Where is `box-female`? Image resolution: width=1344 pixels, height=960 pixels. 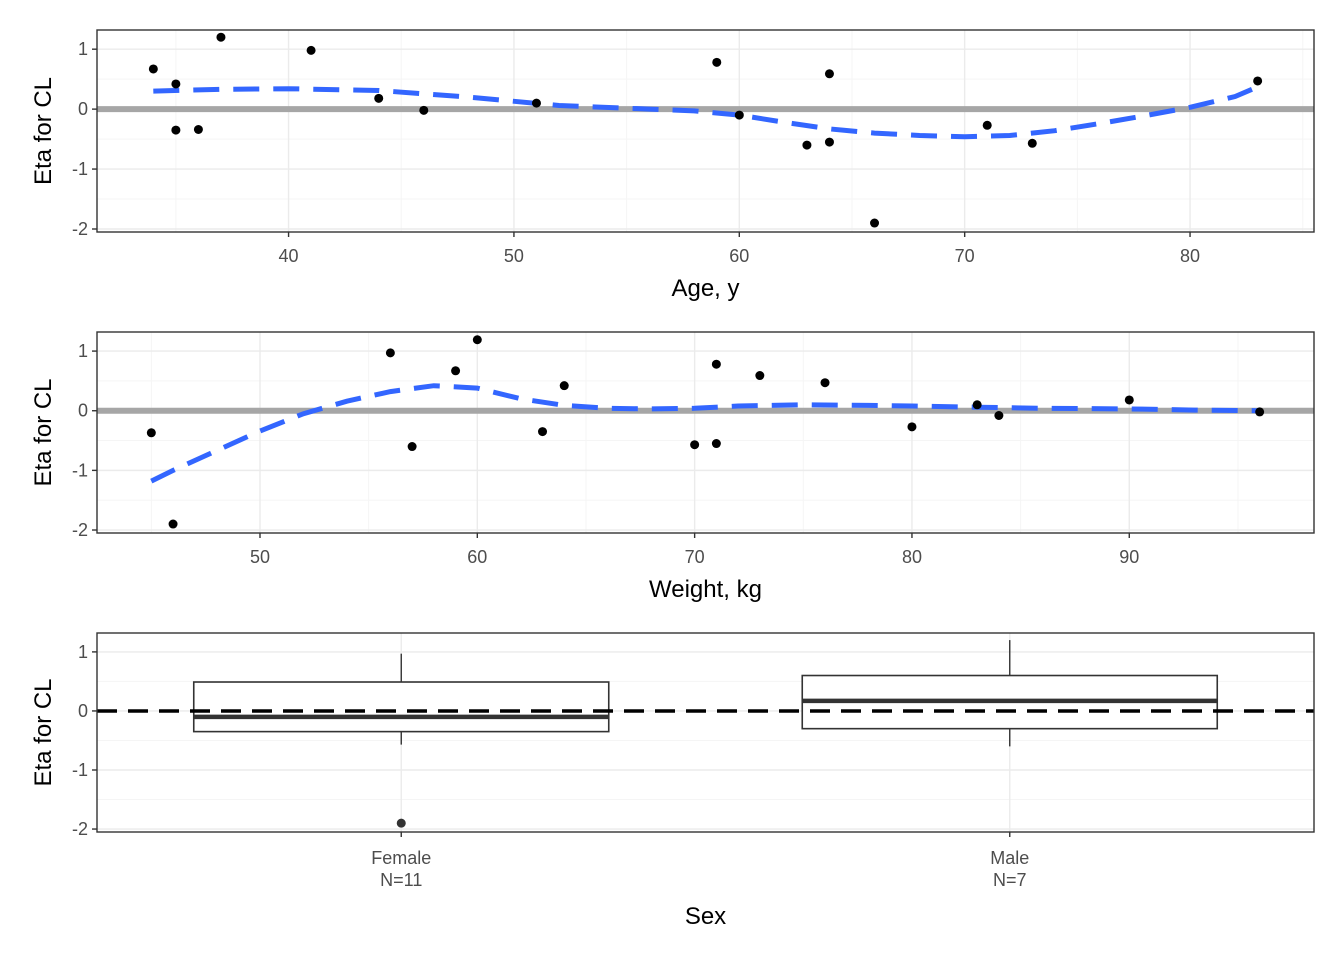 box-female is located at coordinates (401, 740).